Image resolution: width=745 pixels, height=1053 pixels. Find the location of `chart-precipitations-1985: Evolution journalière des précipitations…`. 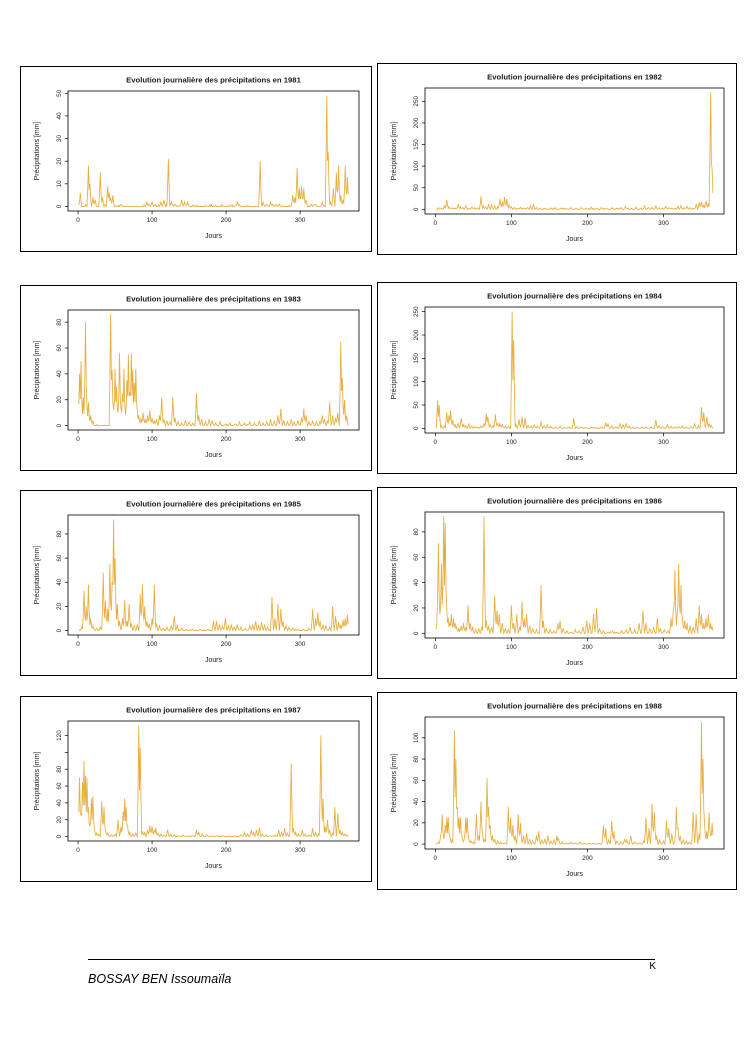

chart-precipitations-1985: Evolution journalière des précipitations… is located at coordinates (196, 583).